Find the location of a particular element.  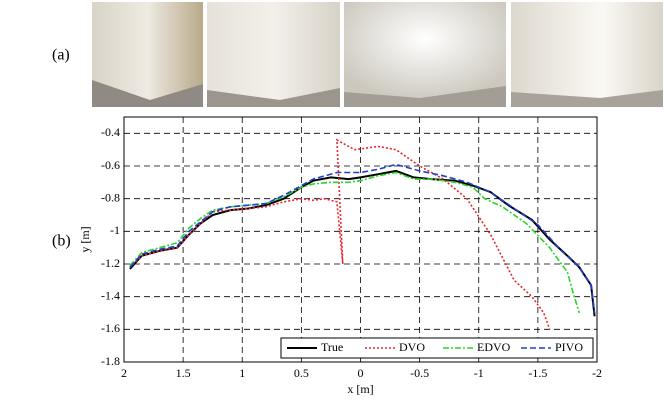

x-axis-label: x [m] is located at coordinates (360, 389).